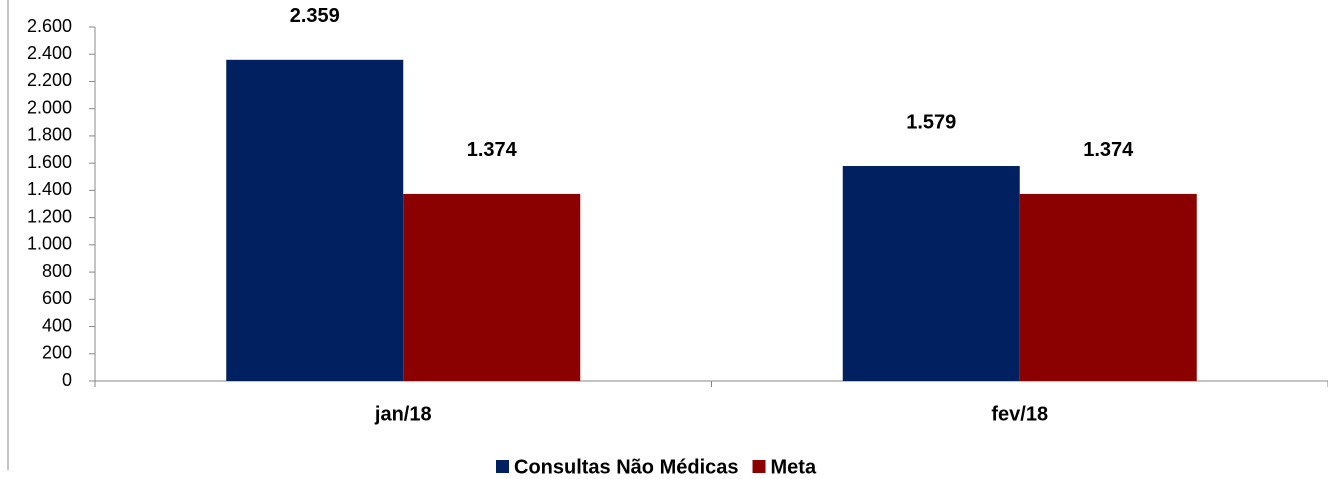 The width and height of the screenshot is (1328, 479). Describe the element at coordinates (794, 467) in the screenshot. I see `legend-label: Meta` at that location.